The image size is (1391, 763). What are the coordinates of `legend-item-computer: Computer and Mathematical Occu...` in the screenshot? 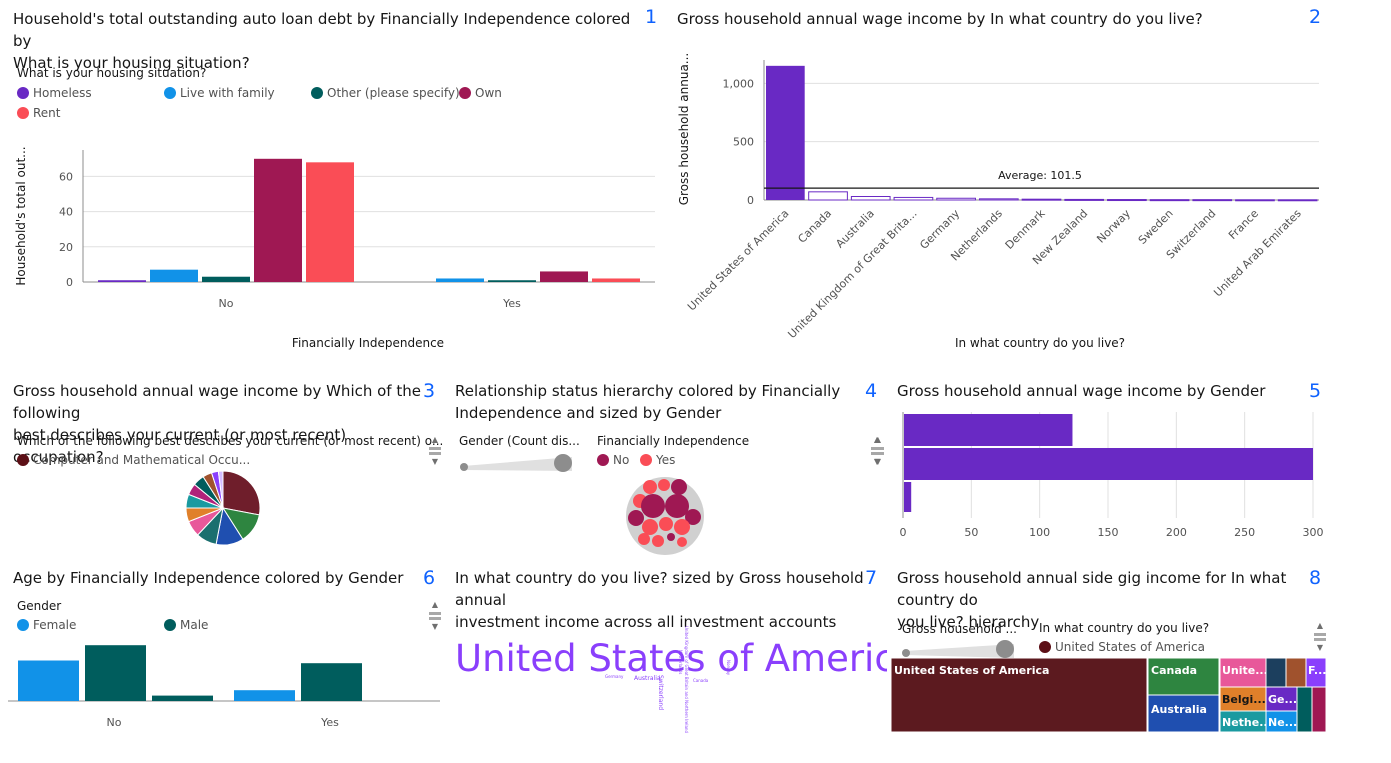 It's located at (133, 460).